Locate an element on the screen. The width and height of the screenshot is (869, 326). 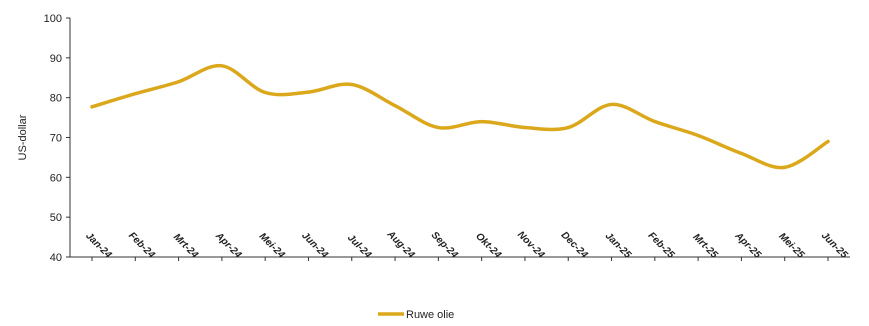
legend-label: Ruwe olie is located at coordinates (430, 315).